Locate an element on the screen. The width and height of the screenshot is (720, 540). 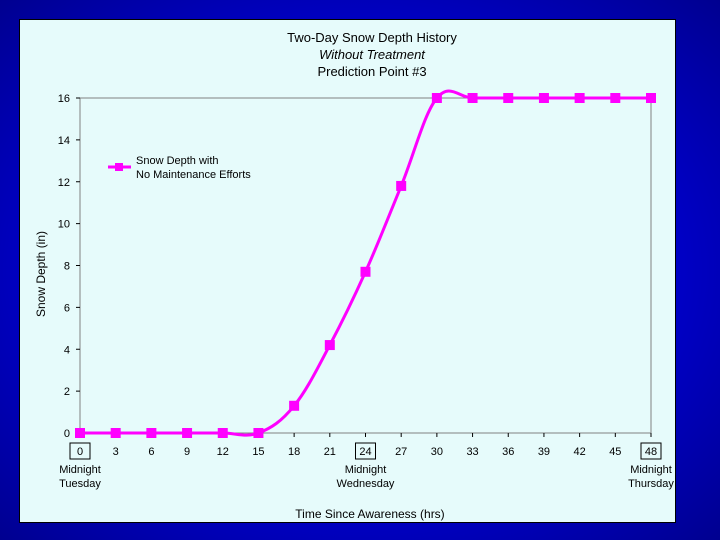
y-tick-label: 12 is located at coordinates (64, 183).